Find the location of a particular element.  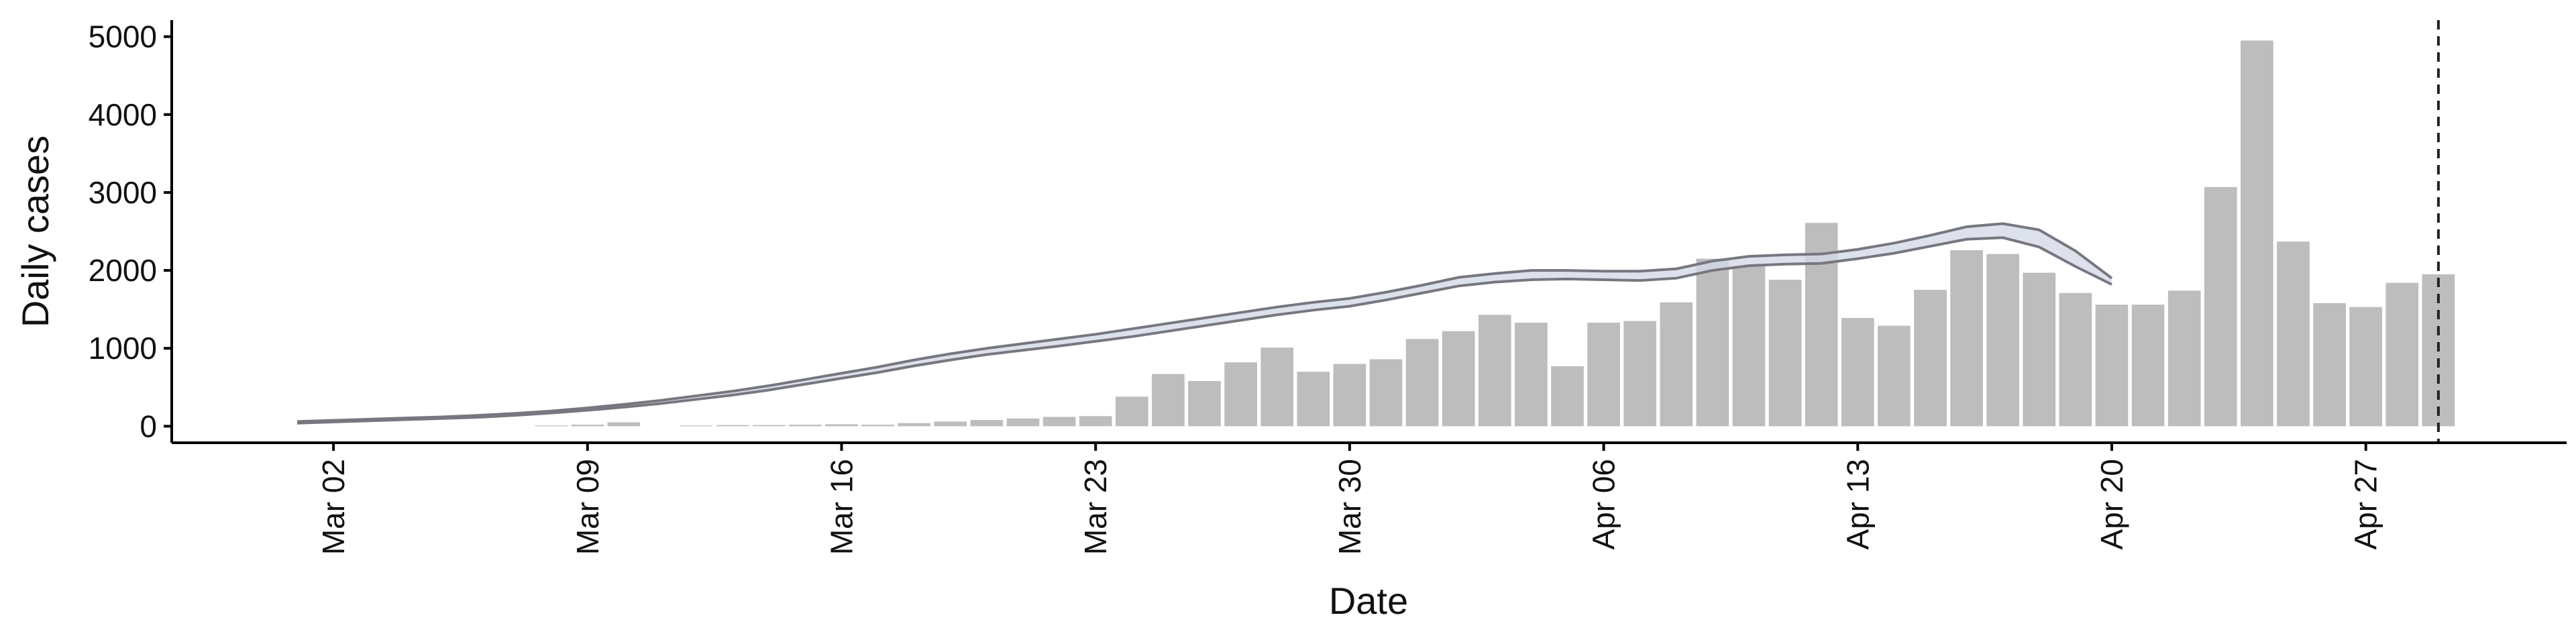

y-tick-label: 2000 is located at coordinates (123, 270).